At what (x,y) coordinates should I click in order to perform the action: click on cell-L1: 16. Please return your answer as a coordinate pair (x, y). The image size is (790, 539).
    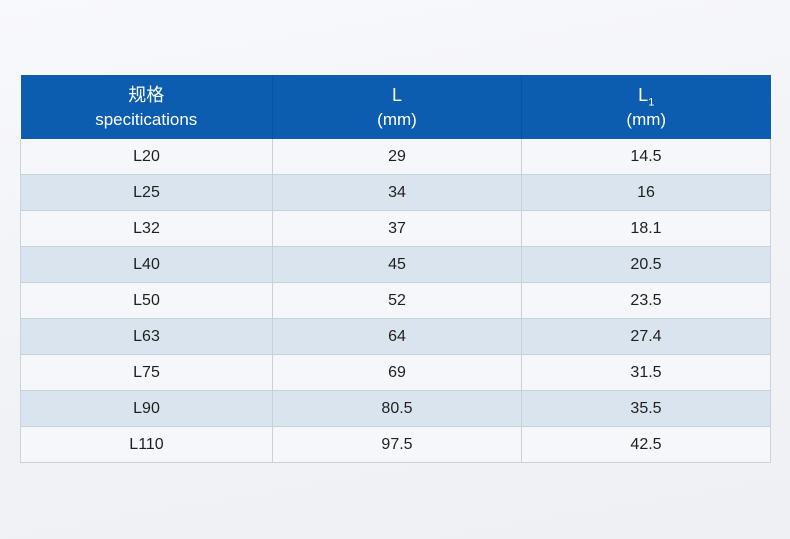
    Looking at the image, I should click on (646, 192).